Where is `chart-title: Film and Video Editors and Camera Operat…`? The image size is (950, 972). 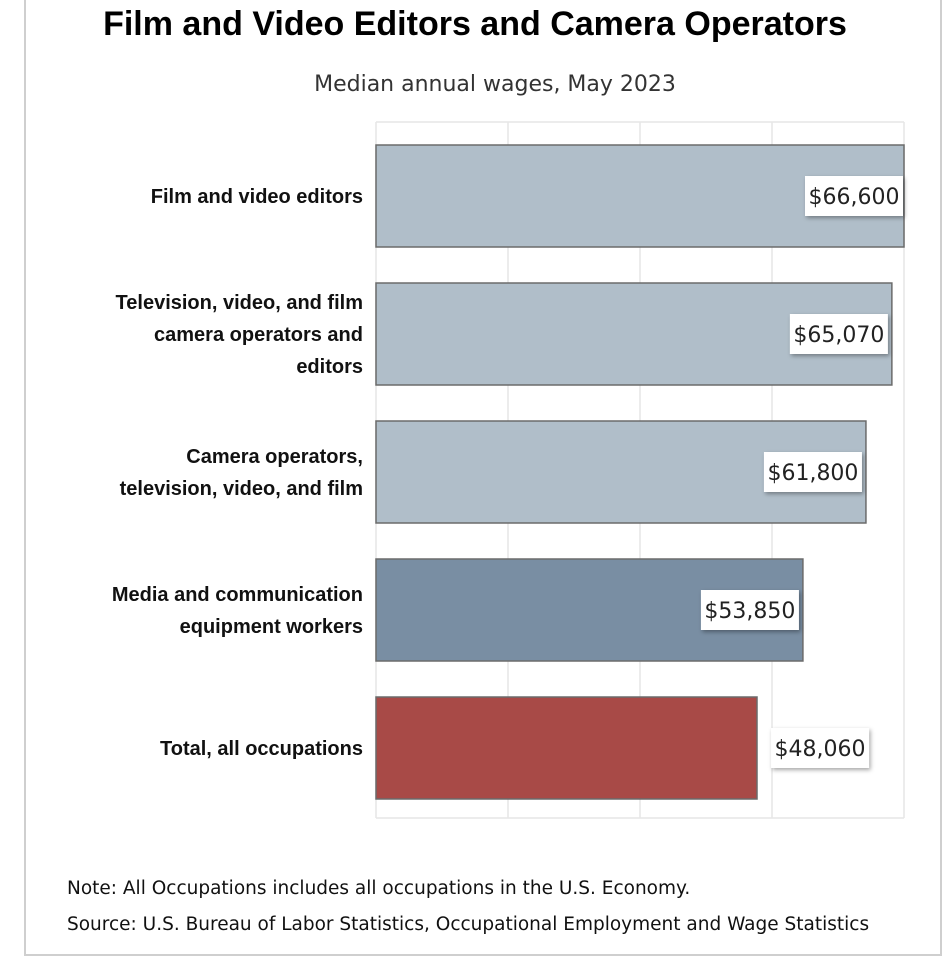 chart-title: Film and Video Editors and Camera Operat… is located at coordinates (475, 24).